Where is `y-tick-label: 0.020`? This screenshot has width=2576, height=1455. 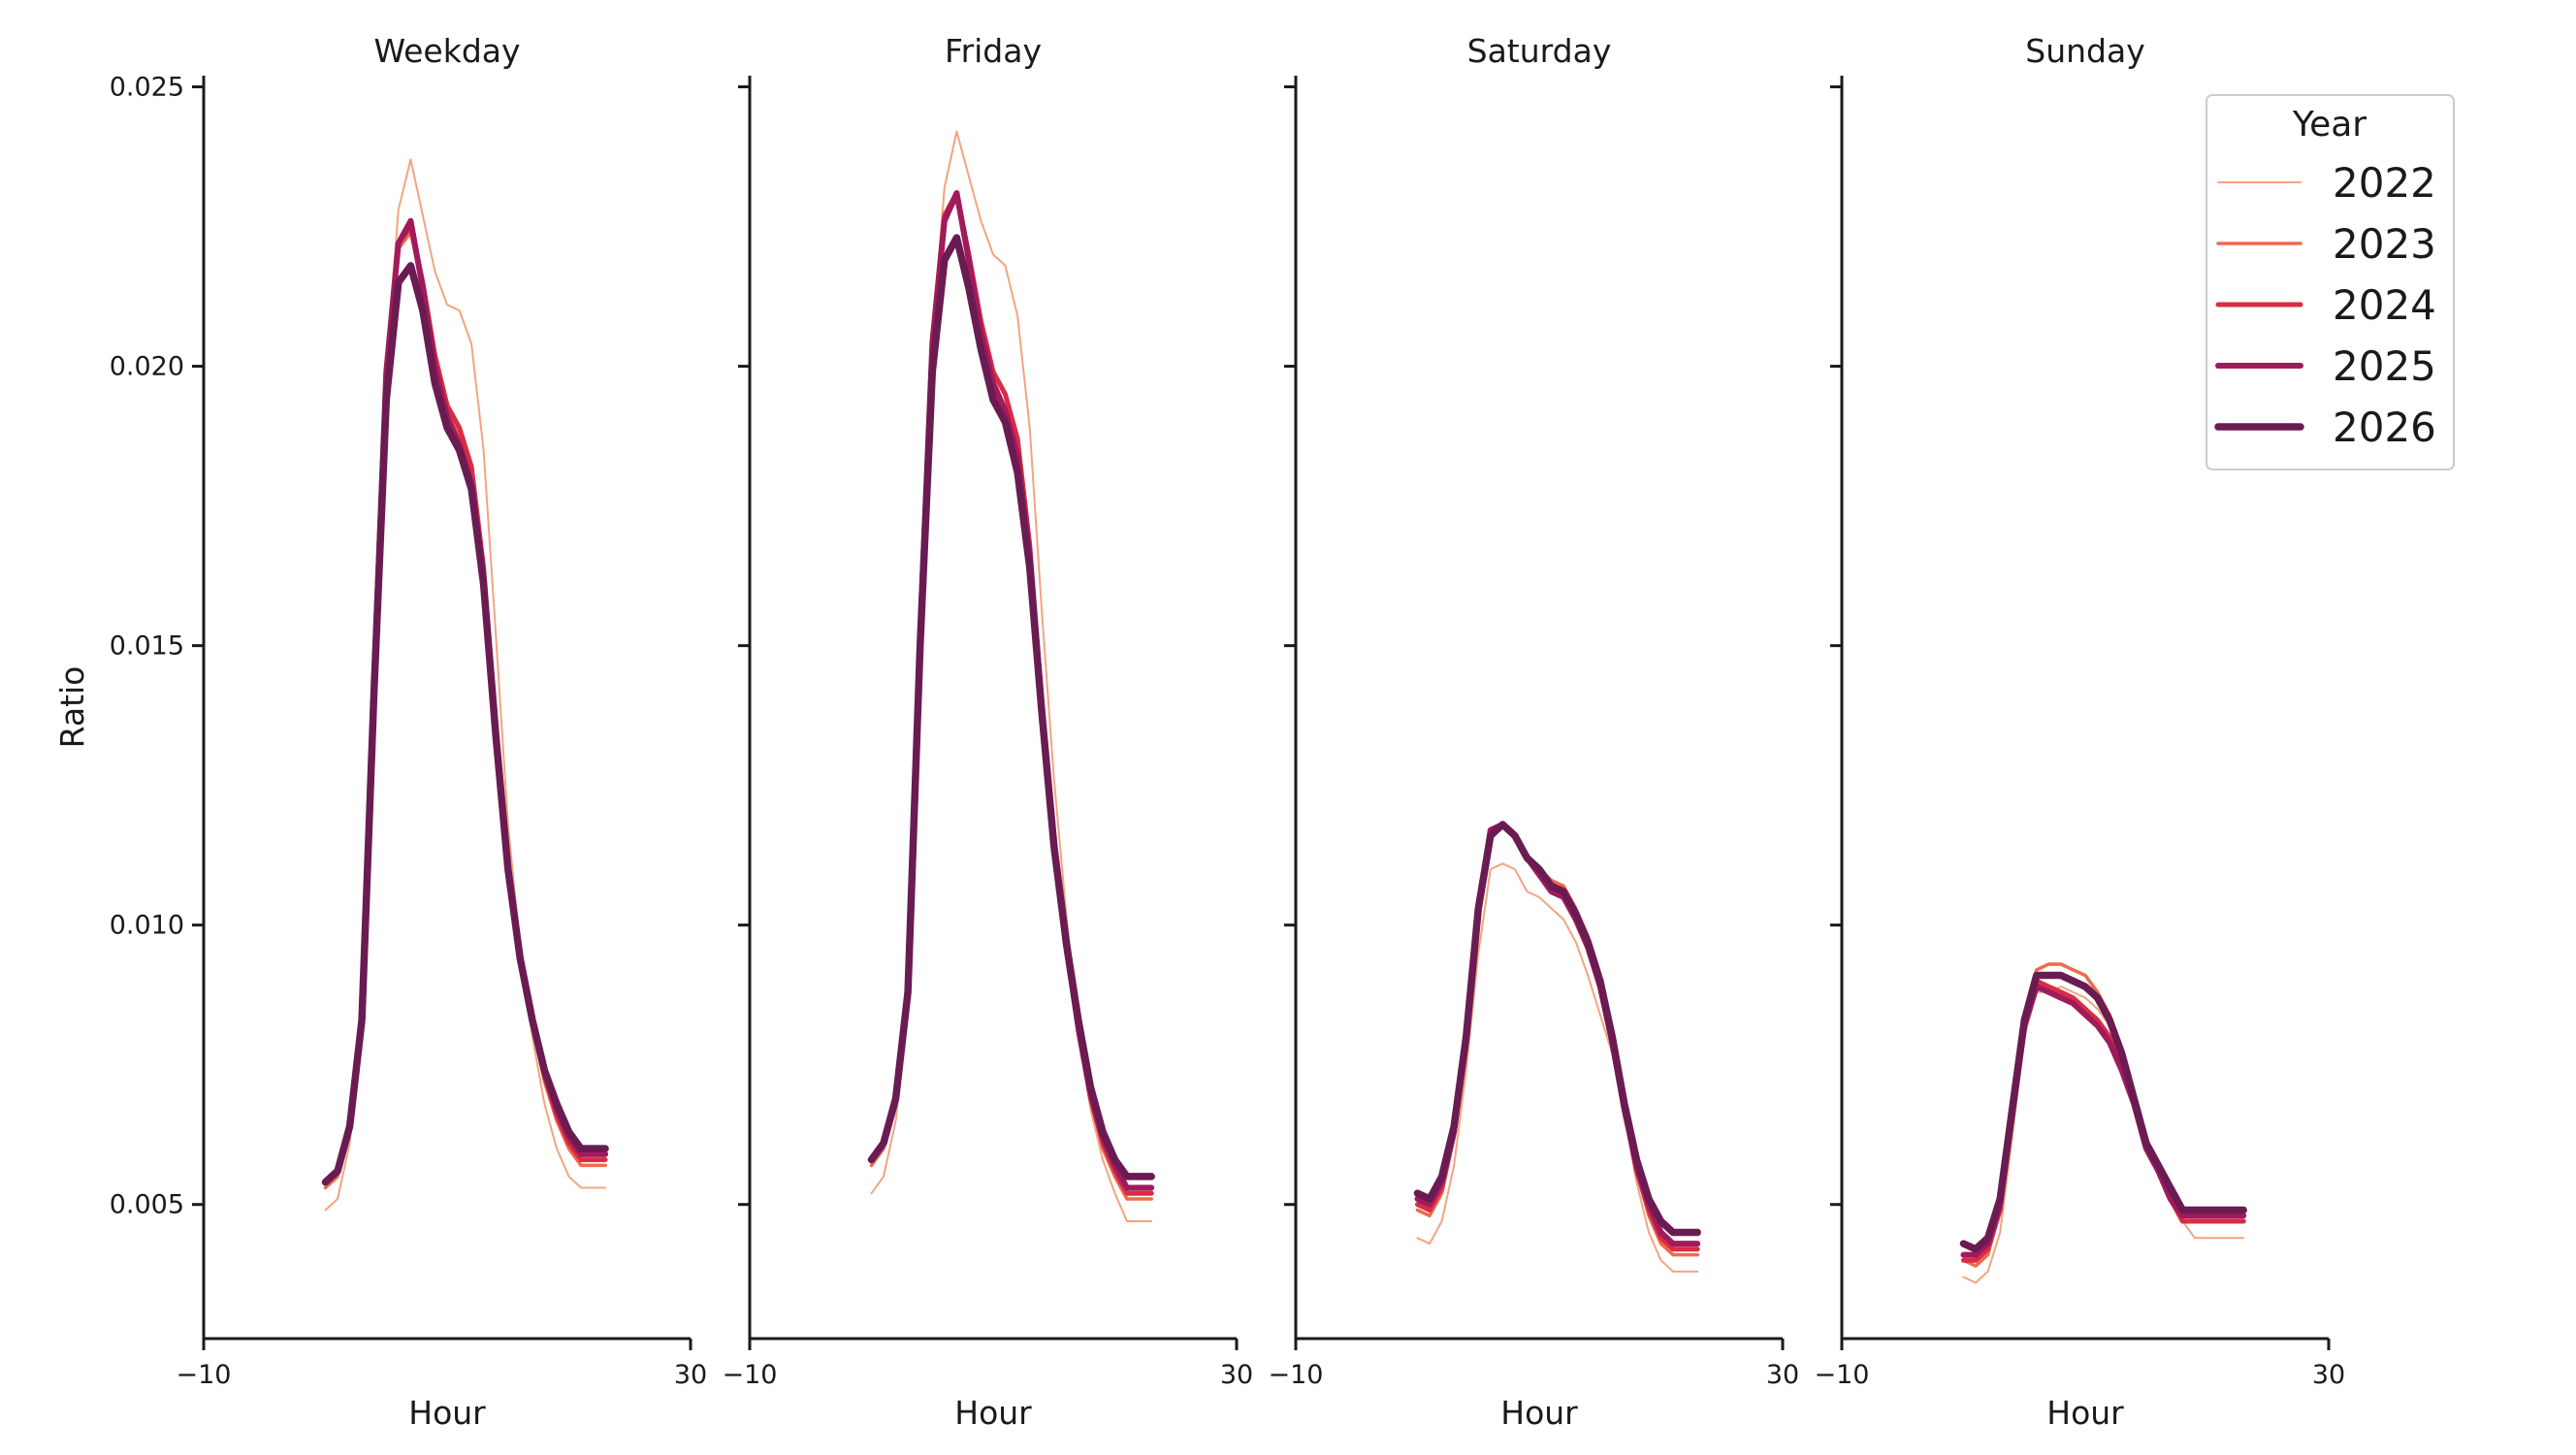 y-tick-label: 0.020 is located at coordinates (147, 367).